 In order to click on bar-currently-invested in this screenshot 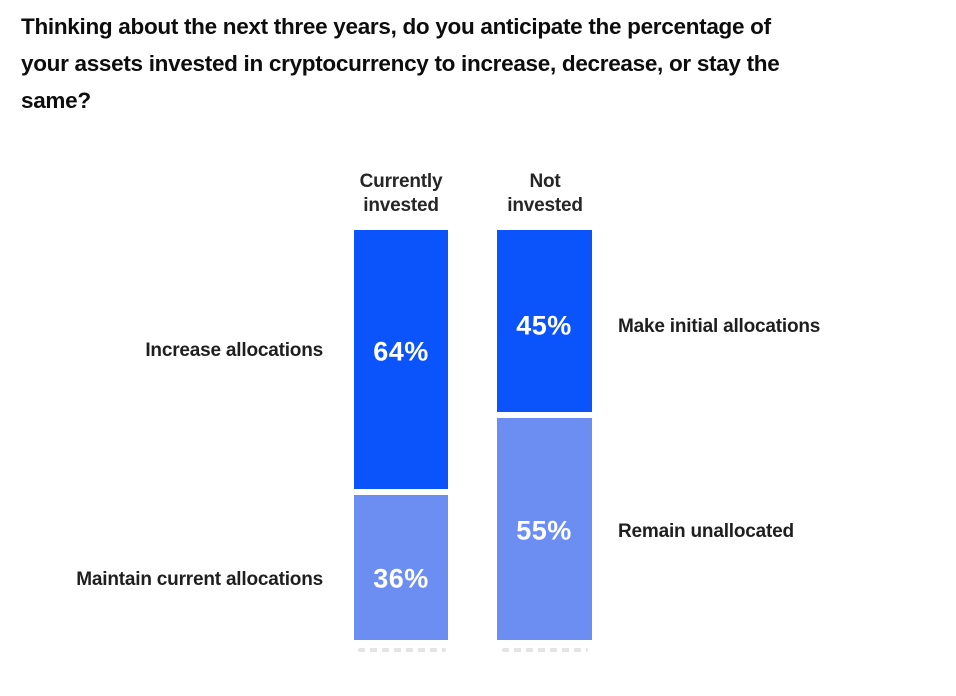, I will do `click(401, 435)`.